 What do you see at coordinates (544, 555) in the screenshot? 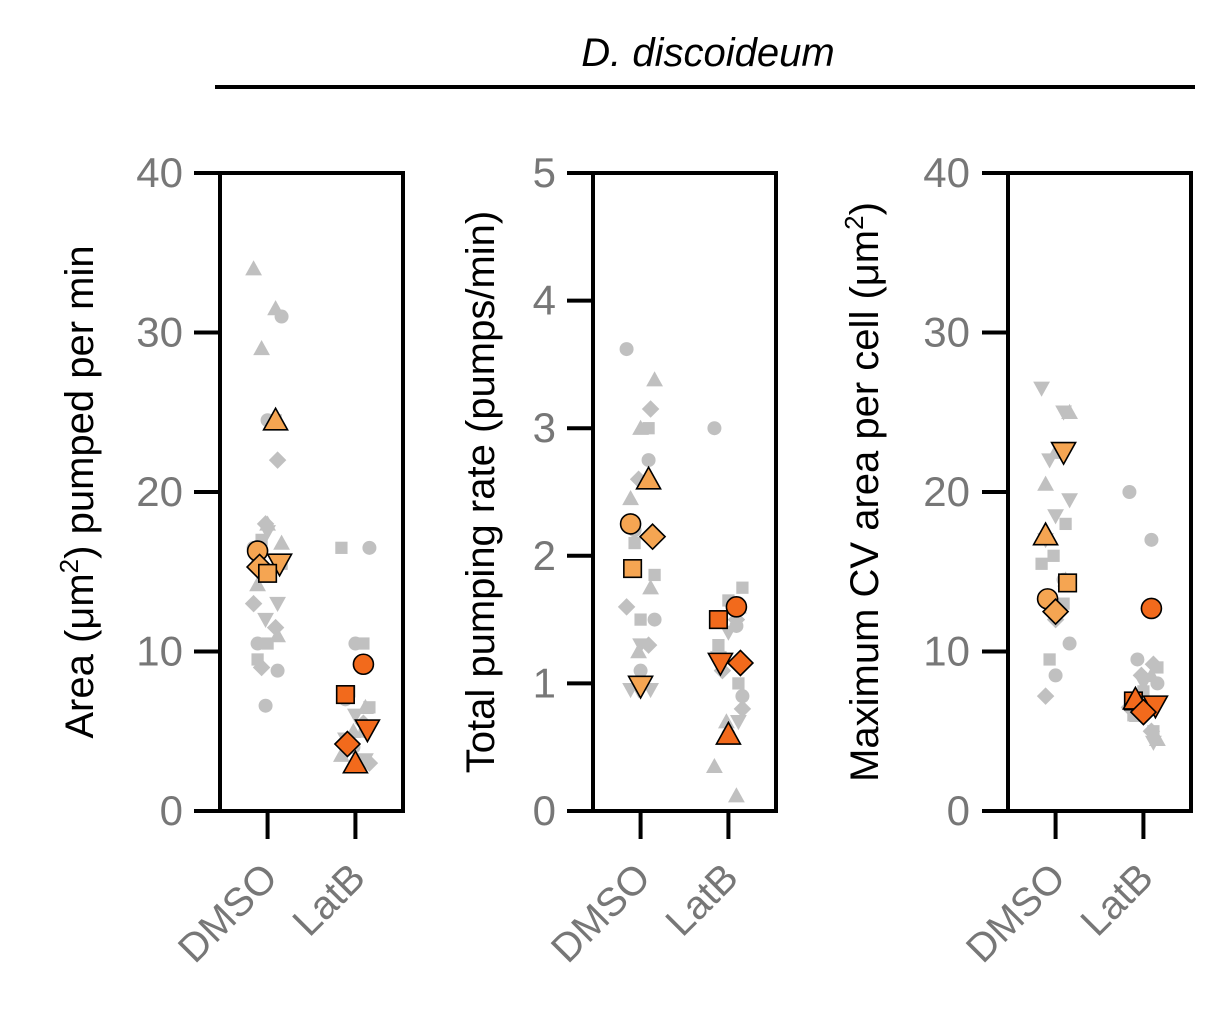
I see `y-tick-label: 2` at bounding box center [544, 555].